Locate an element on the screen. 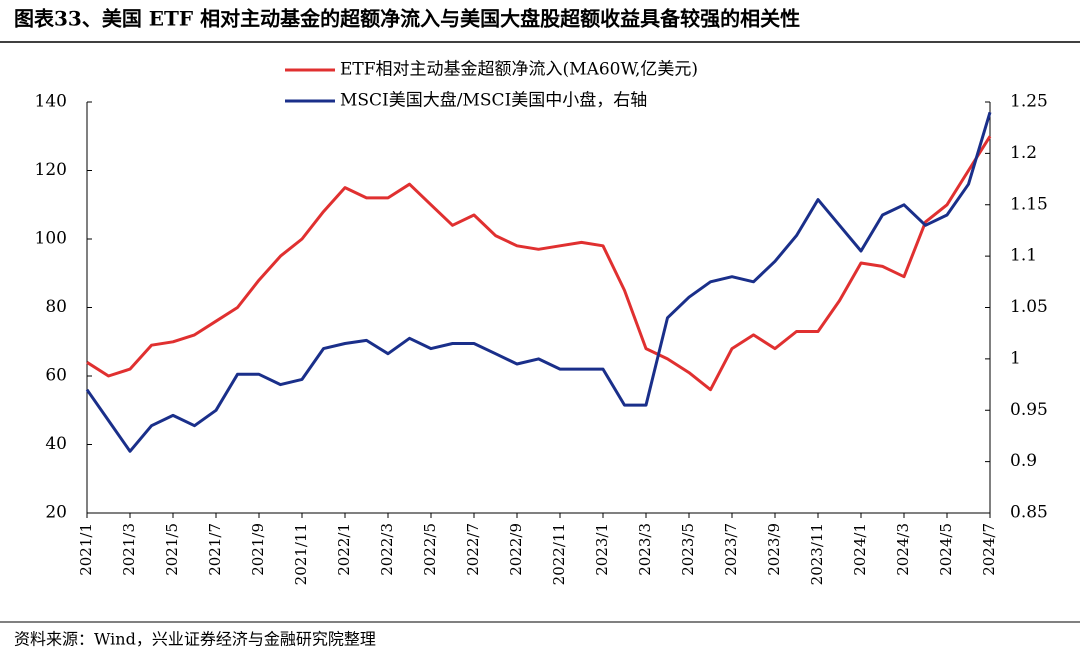 The image size is (1080, 659). x-tick-label: 2021/3 is located at coordinates (129, 549).